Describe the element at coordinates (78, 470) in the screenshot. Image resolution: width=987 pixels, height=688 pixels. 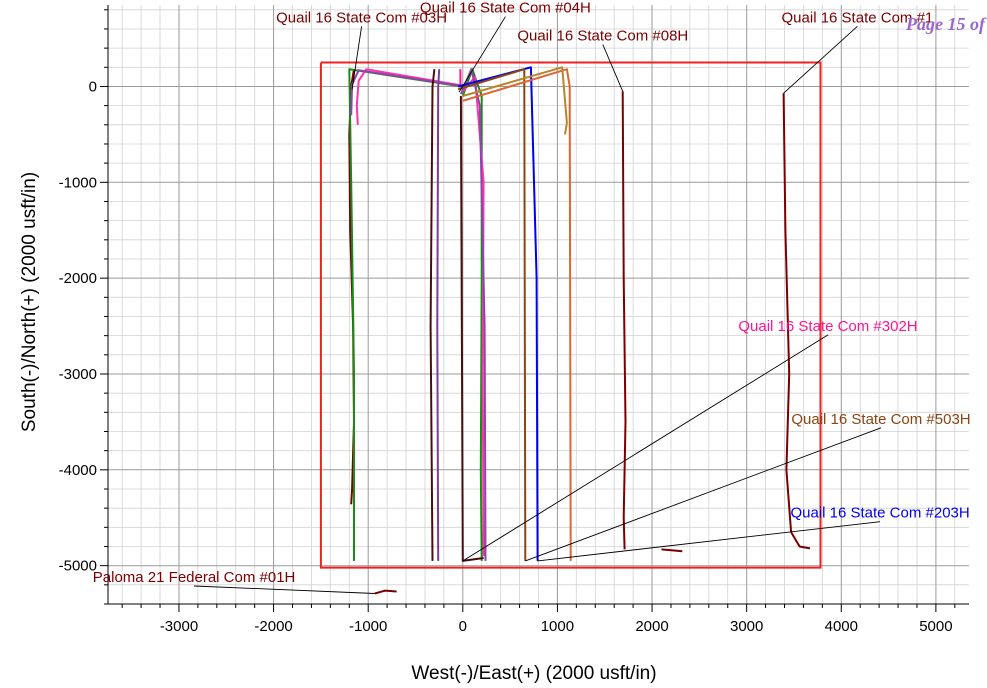
I see `y-tick-label: -4000` at that location.